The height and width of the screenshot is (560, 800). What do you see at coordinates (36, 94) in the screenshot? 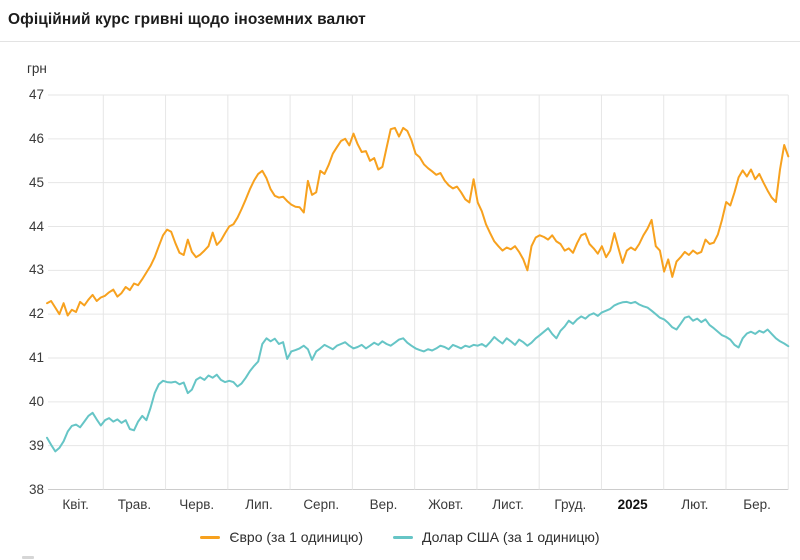
I see `y-tick-label: 47` at bounding box center [36, 94].